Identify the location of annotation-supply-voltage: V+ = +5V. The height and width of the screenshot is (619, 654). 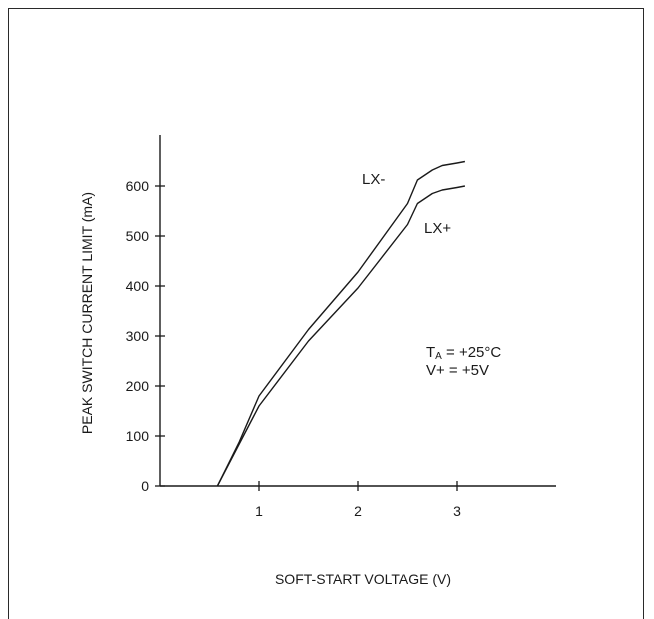
(457, 370).